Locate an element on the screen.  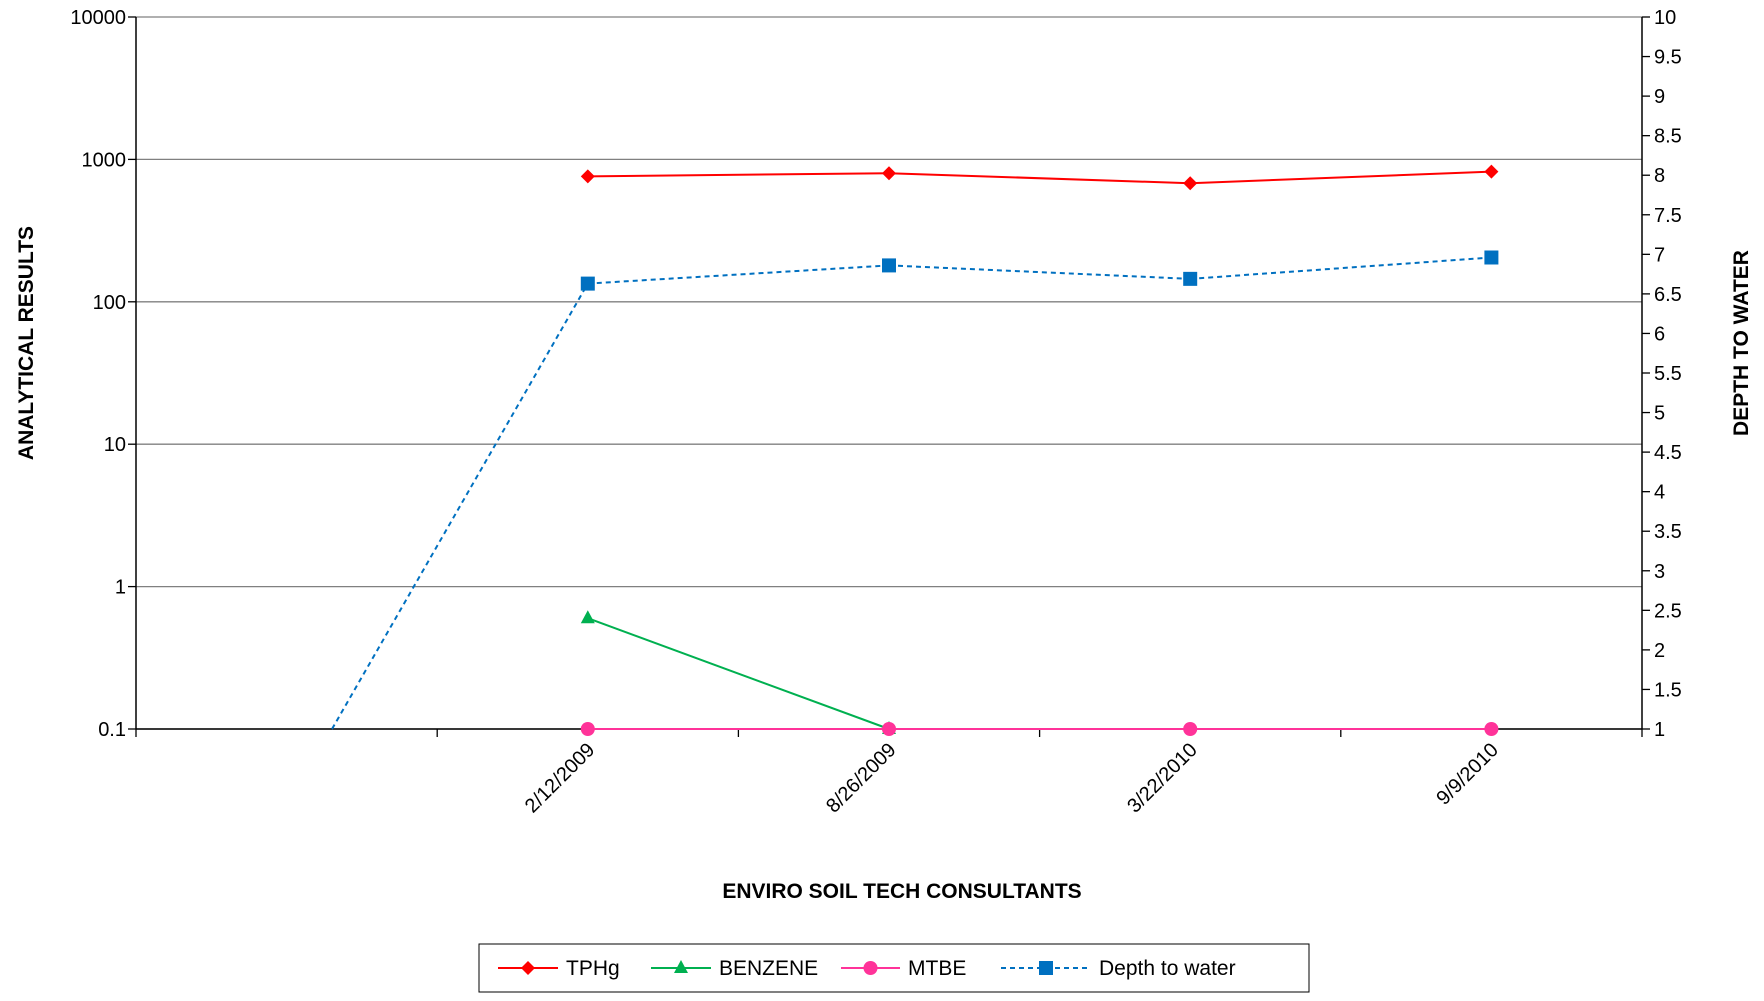
y2-tick-label: 10 is located at coordinates (1665, 18).